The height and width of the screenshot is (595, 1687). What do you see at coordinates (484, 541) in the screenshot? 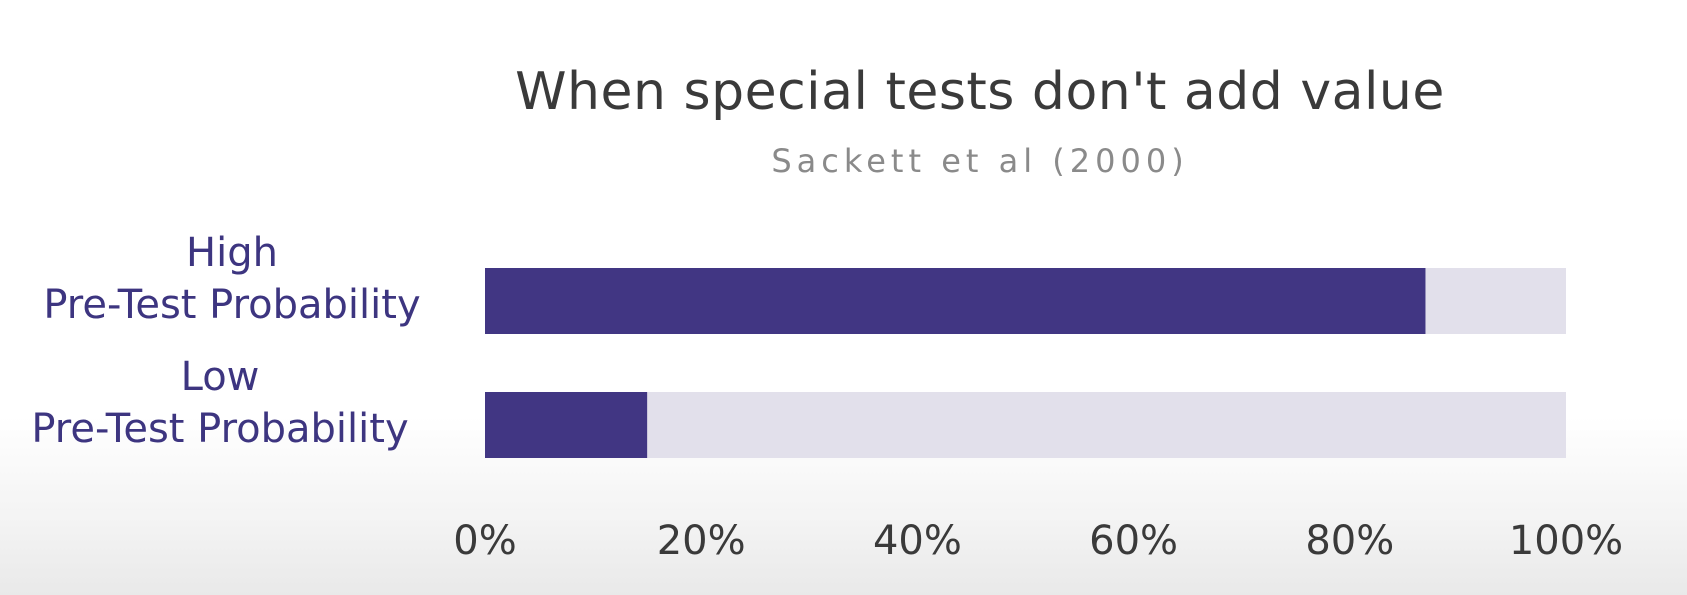
I see `x-tick-label: 0%` at bounding box center [484, 541].